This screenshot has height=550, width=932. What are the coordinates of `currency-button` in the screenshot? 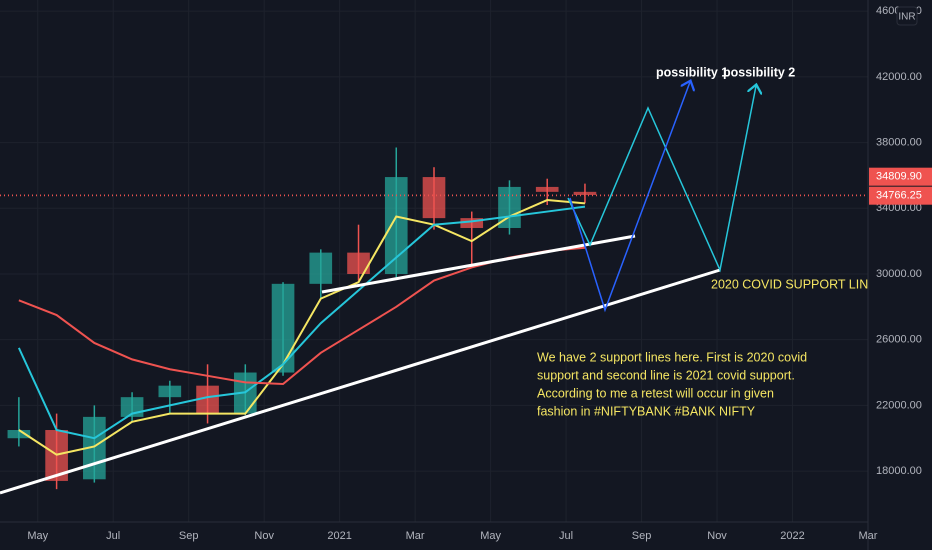 It's located at (907, 16).